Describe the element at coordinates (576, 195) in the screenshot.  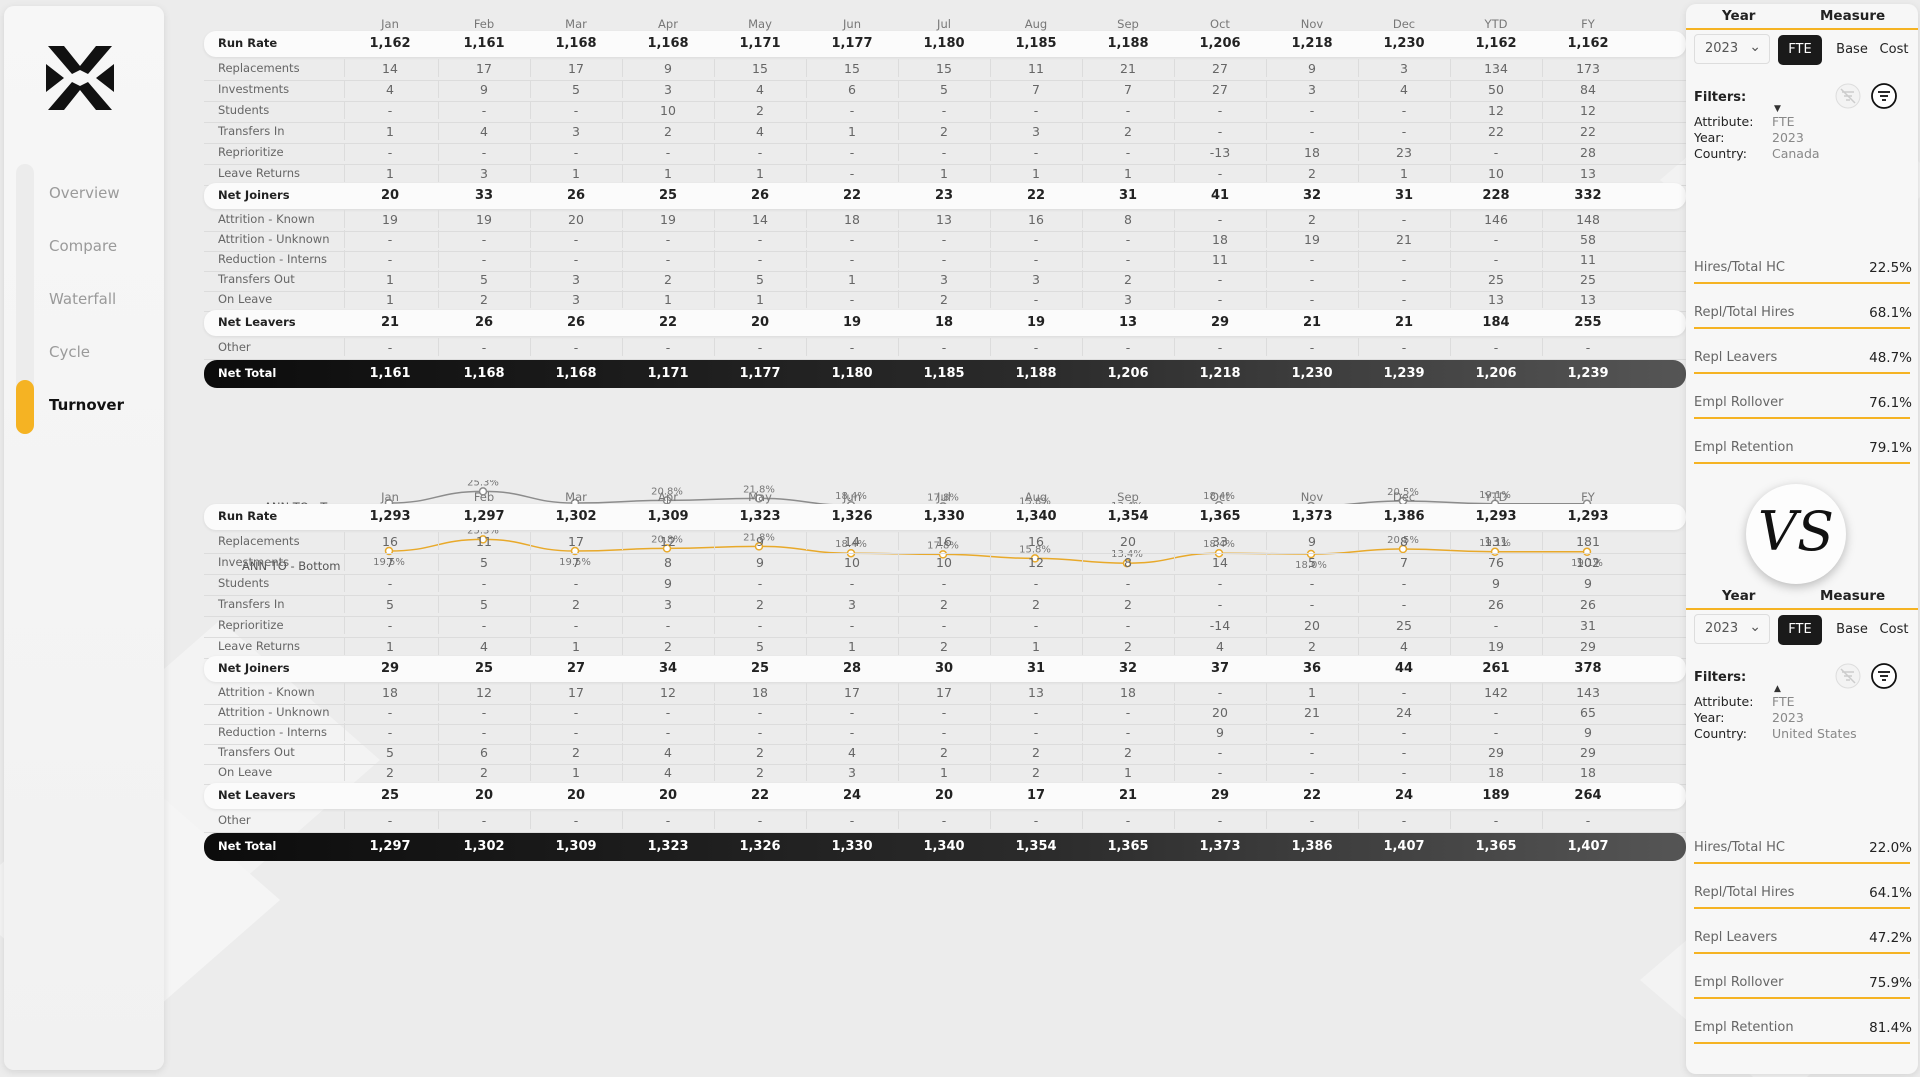
I see `table-cell: 26` at that location.